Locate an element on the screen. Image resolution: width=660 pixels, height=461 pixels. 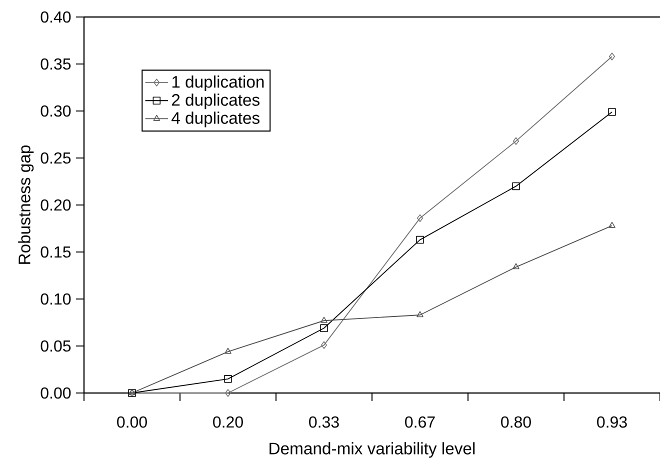
y-tick-label: 0.15 is located at coordinates (55, 252).